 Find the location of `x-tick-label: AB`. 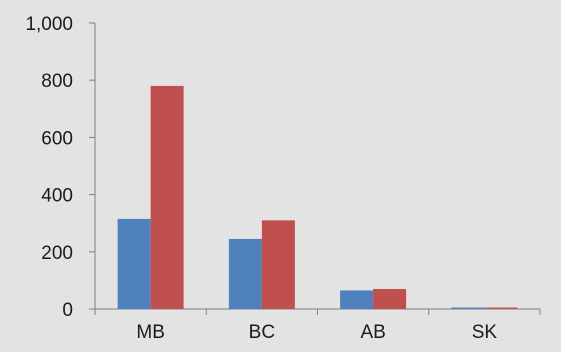

x-tick-label: AB is located at coordinates (372, 332).